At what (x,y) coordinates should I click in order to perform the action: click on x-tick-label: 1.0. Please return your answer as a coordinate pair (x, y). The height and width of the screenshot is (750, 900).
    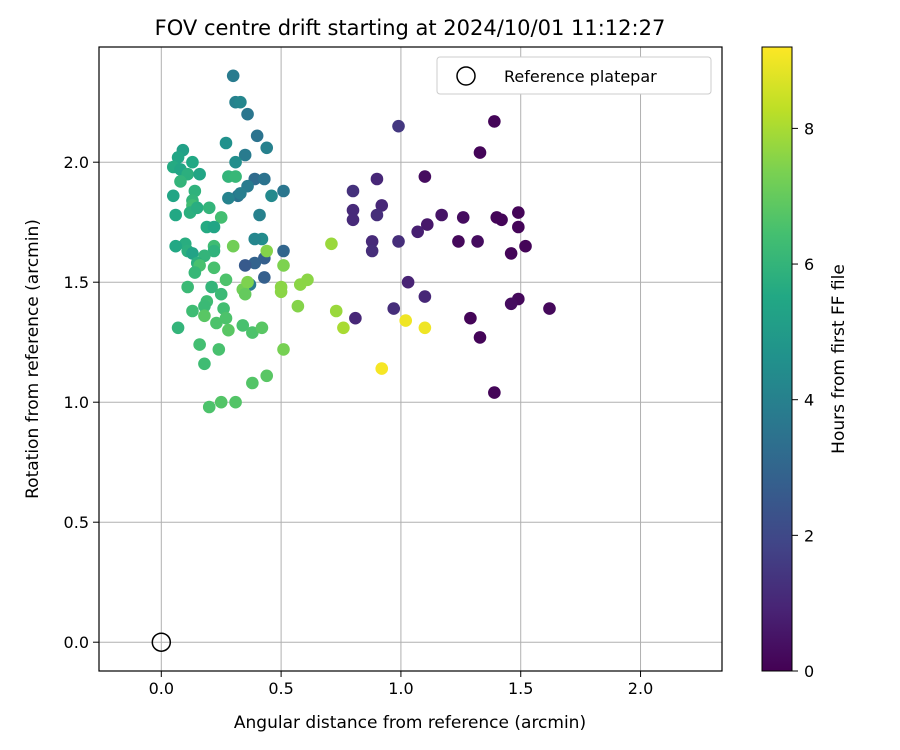
    Looking at the image, I should click on (400, 688).